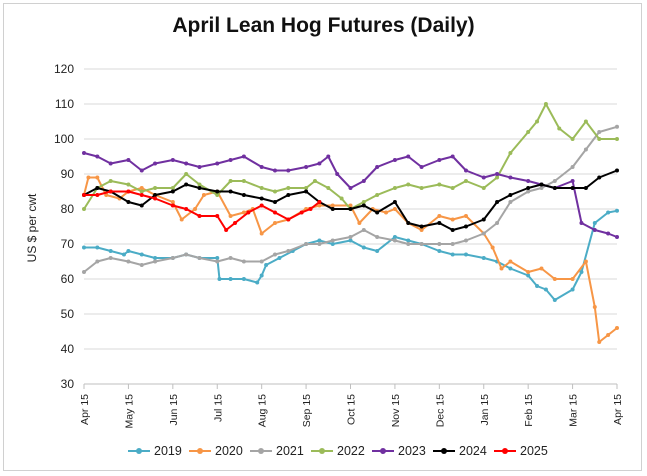 The image size is (647, 476). What do you see at coordinates (574, 410) in the screenshot?
I see `x-tick-label: Mar 15` at bounding box center [574, 410].